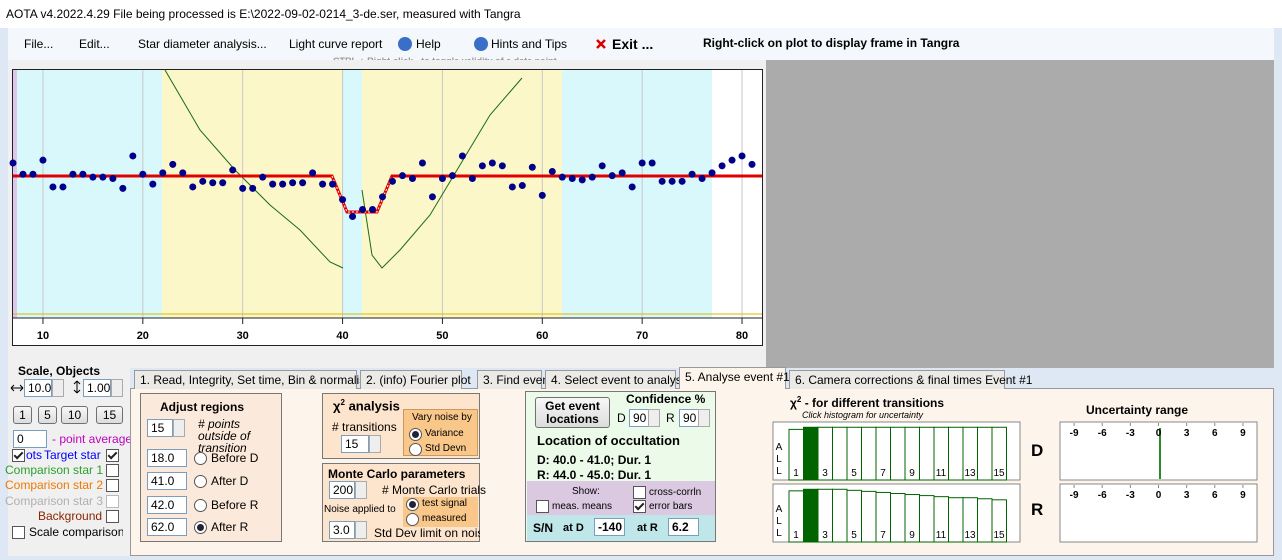 The height and width of the screenshot is (560, 1282). Describe the element at coordinates (342, 530) in the screenshot. I see `std-limit-input: 3.0` at that location.